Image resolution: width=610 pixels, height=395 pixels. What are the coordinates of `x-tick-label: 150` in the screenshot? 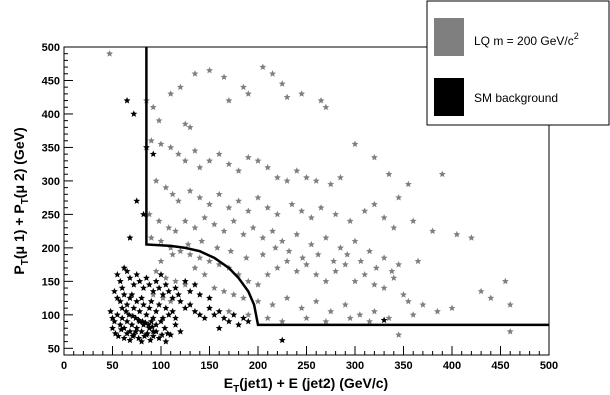 It's located at (209, 366).